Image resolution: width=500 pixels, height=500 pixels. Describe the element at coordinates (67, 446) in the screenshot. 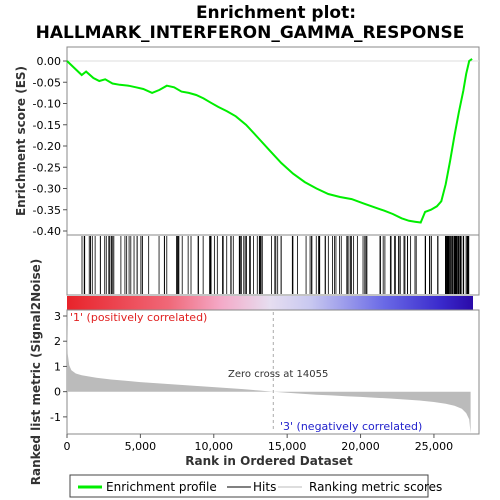

I see `x-tick-label: 0` at that location.